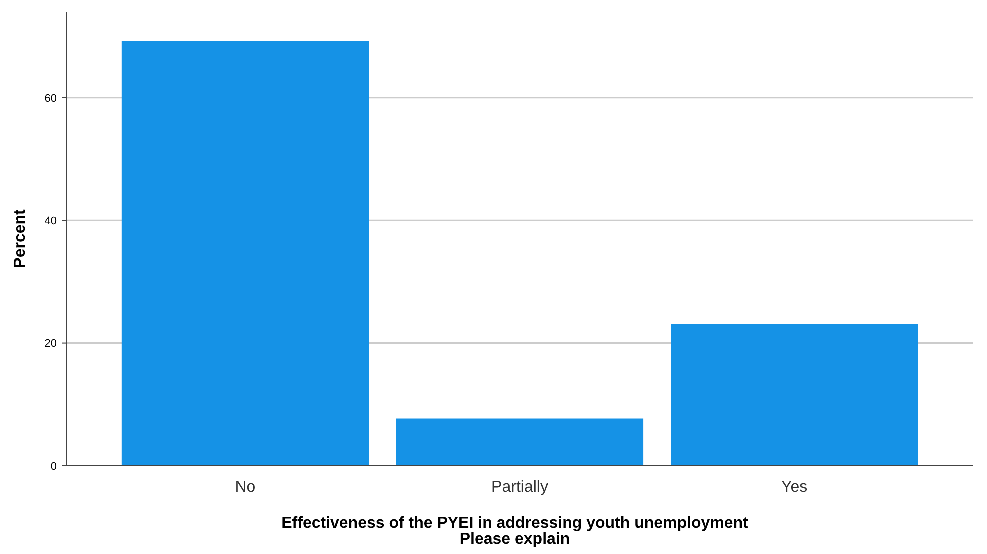  I want to click on y-tick-label: 60, so click(50, 98).